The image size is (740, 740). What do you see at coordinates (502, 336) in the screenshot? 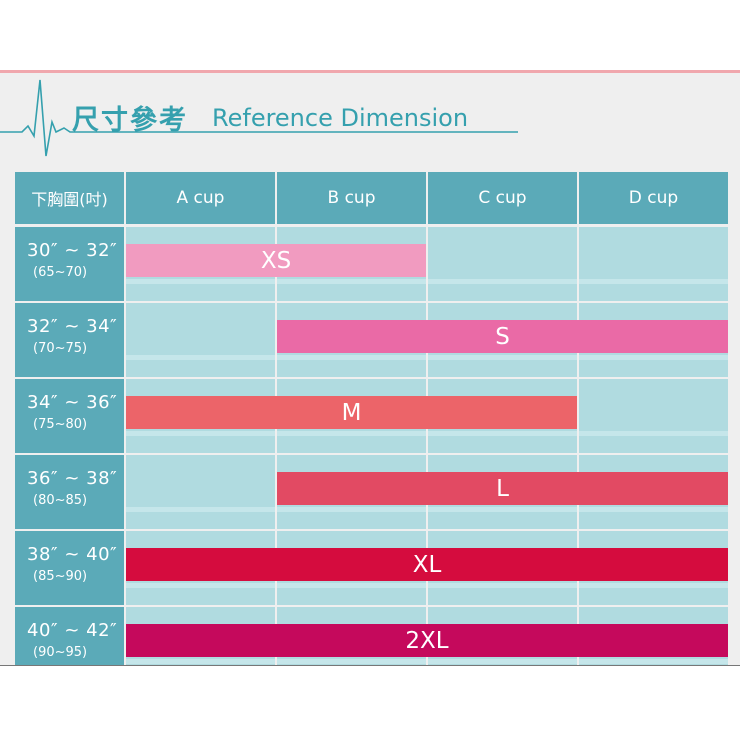
I see `size-bar-s: S` at bounding box center [502, 336].